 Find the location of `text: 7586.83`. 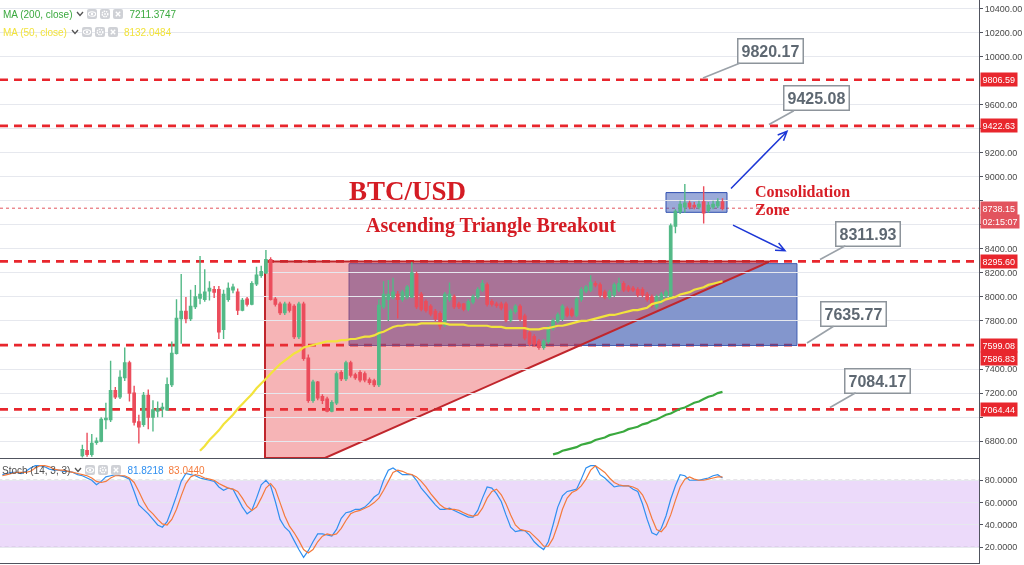

text: 7586.83 is located at coordinates (999, 358).